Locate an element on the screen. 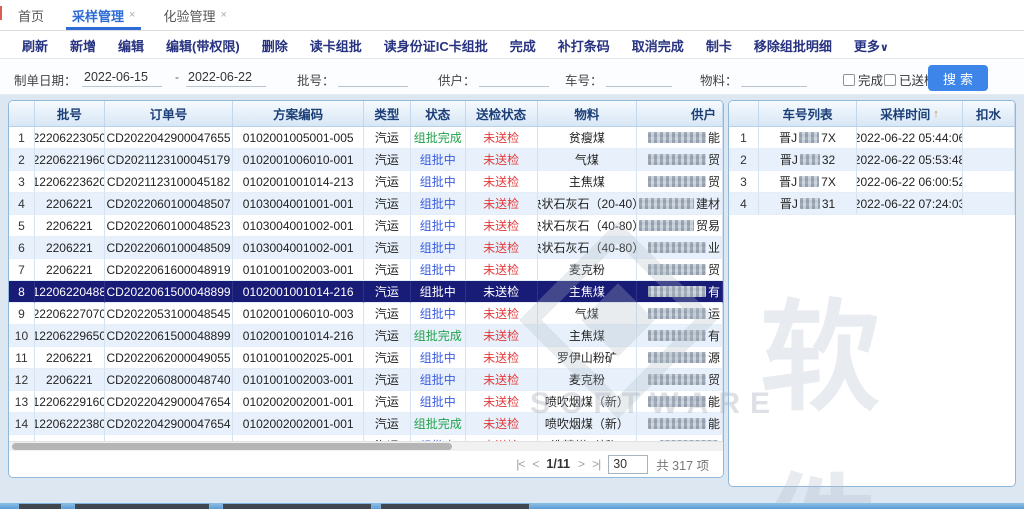 The image size is (1024, 509). cell: CD2022042900047655 is located at coordinates (169, 138).